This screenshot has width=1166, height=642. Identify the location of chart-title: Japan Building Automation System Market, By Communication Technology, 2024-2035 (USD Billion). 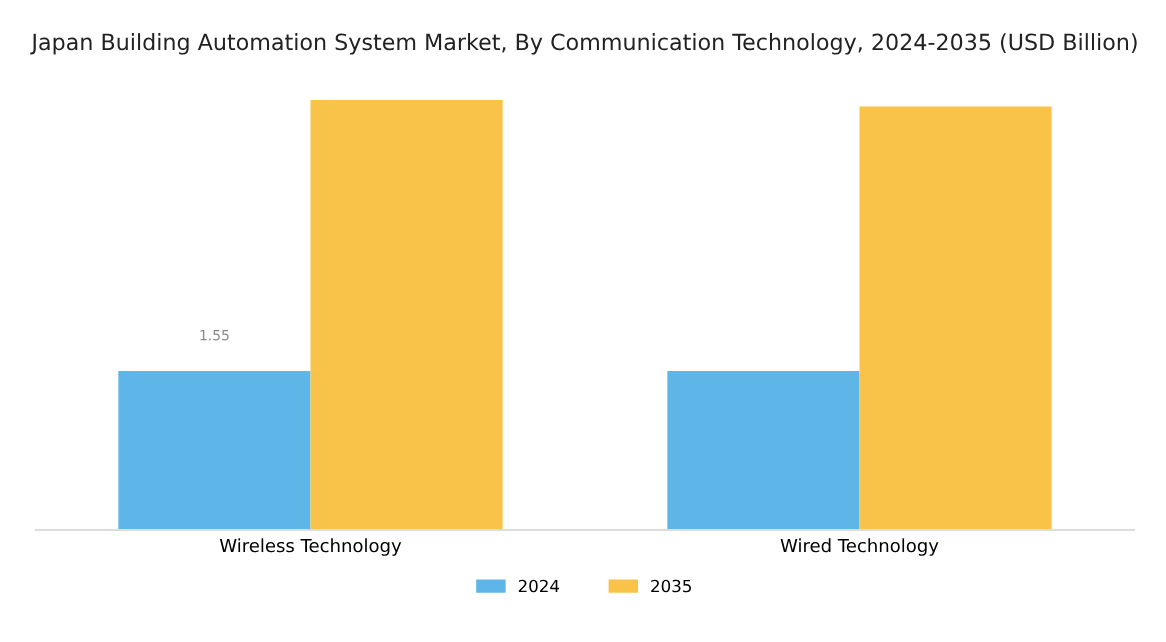
(583, 44).